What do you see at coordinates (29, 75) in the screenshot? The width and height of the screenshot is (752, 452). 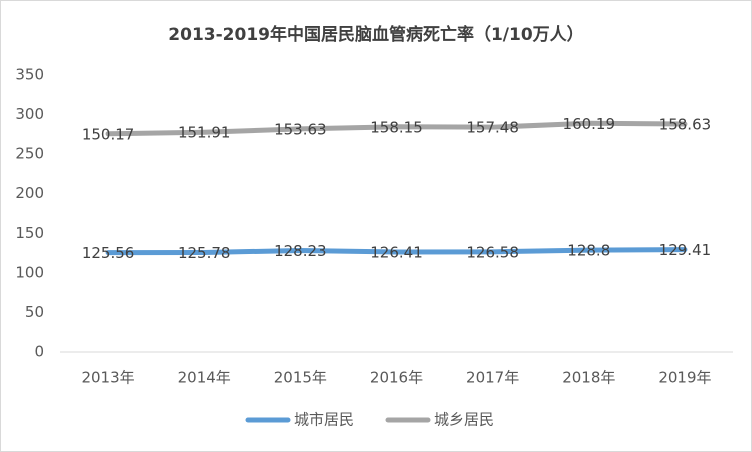 I see `y-tick-label: 350` at bounding box center [29, 75].